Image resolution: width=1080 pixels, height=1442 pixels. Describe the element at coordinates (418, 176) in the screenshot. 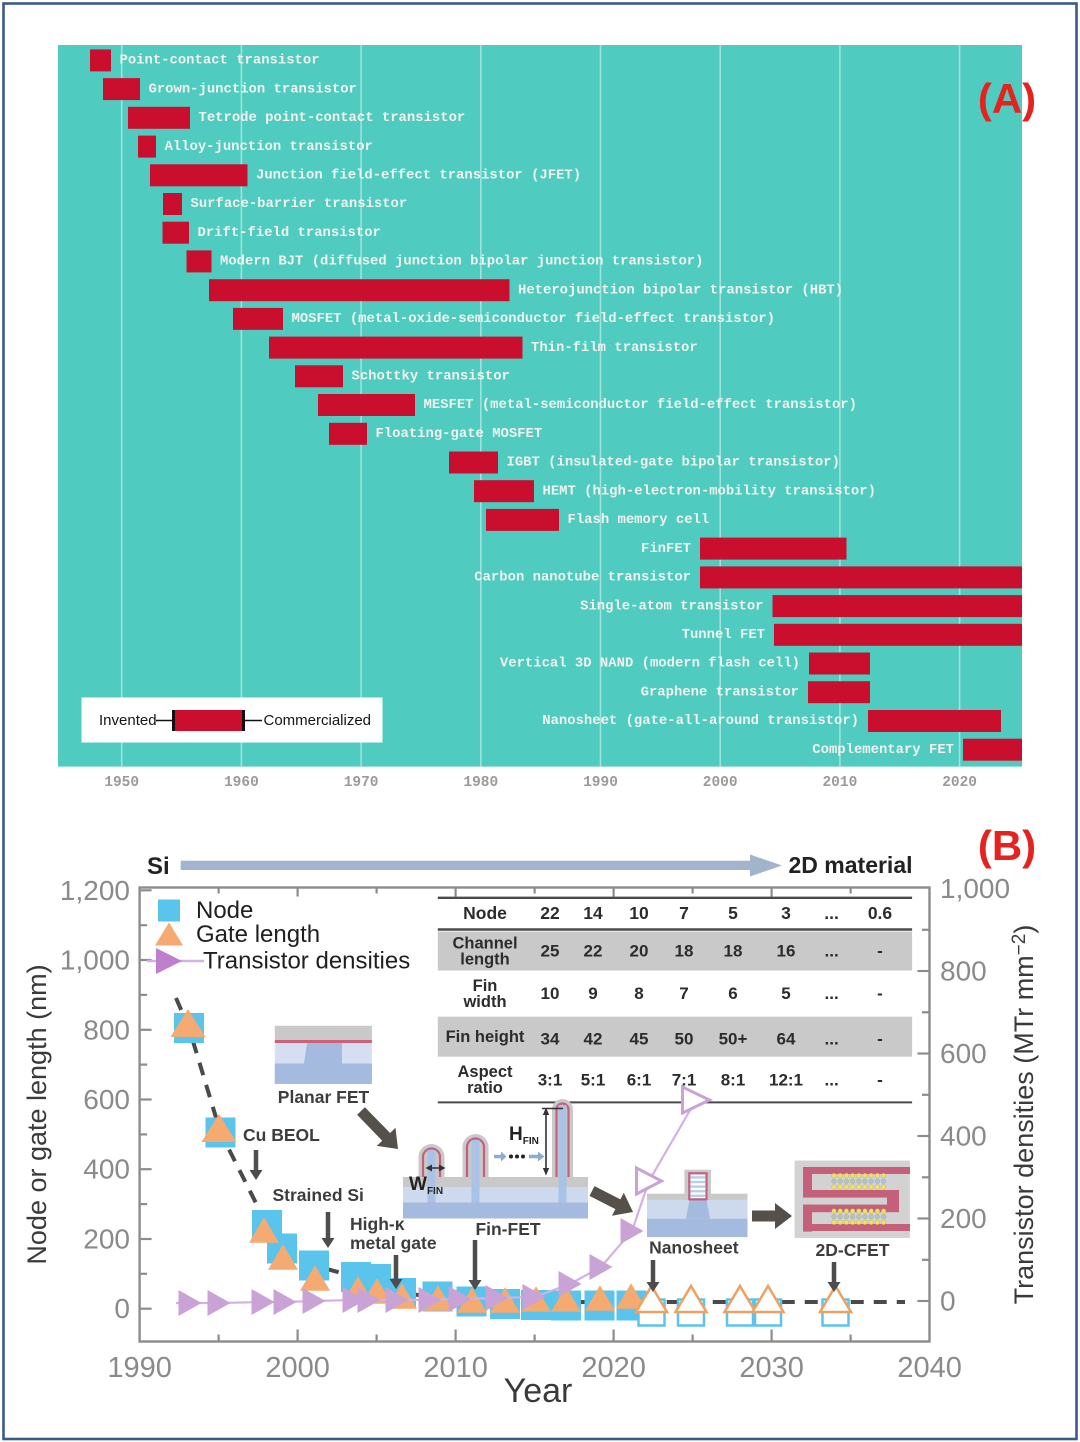

I see `svg-text:Junction field-effect transist: Junction field-effect transistor (JFET)` at that location.